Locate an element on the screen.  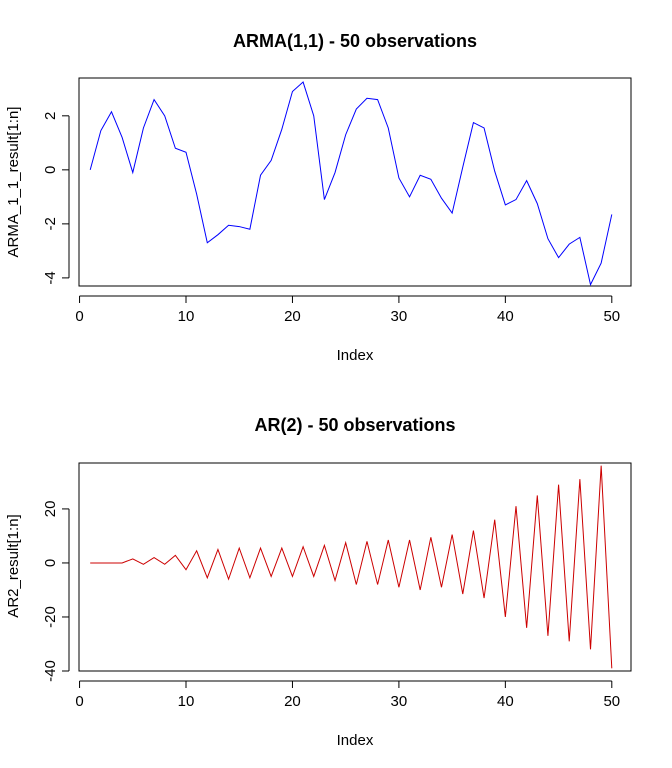
ar2-y-tick-label: 20 is located at coordinates (50, 509).